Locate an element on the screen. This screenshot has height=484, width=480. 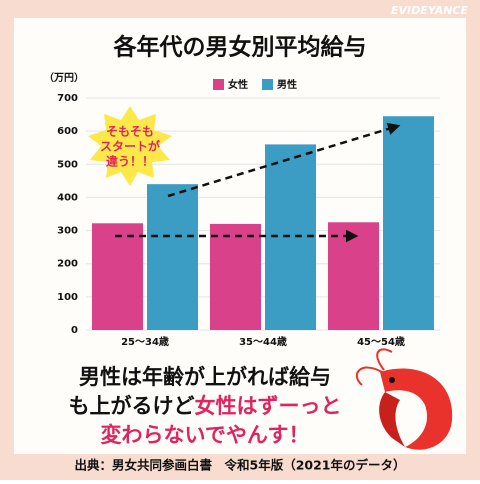
arrow is located at coordinates (284, 160).